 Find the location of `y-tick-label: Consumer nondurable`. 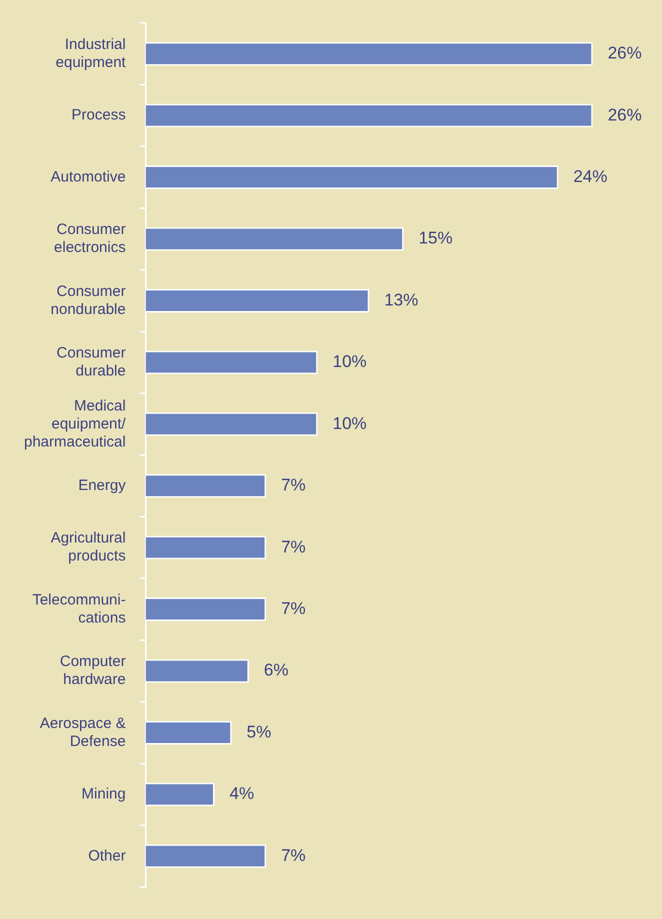

y-tick-label: Consumer nondurable is located at coordinates (88, 300).